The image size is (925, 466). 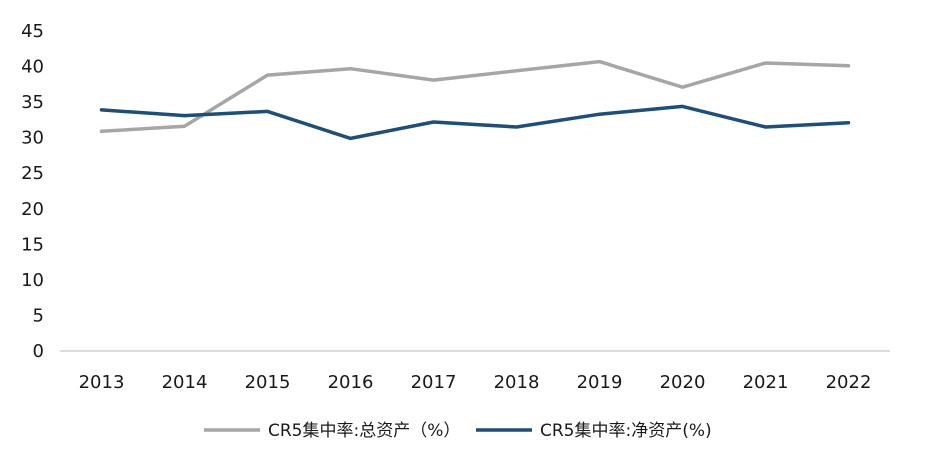 I want to click on x-tick-label: 2014, so click(x=185, y=382).